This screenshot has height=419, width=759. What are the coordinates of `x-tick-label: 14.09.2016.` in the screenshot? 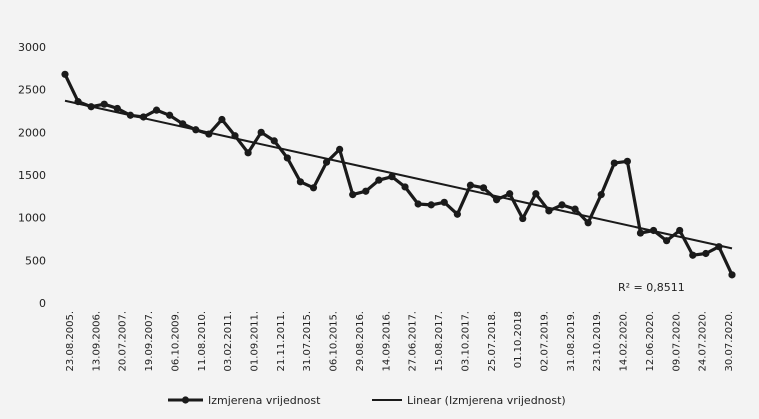 It's located at (386, 341).